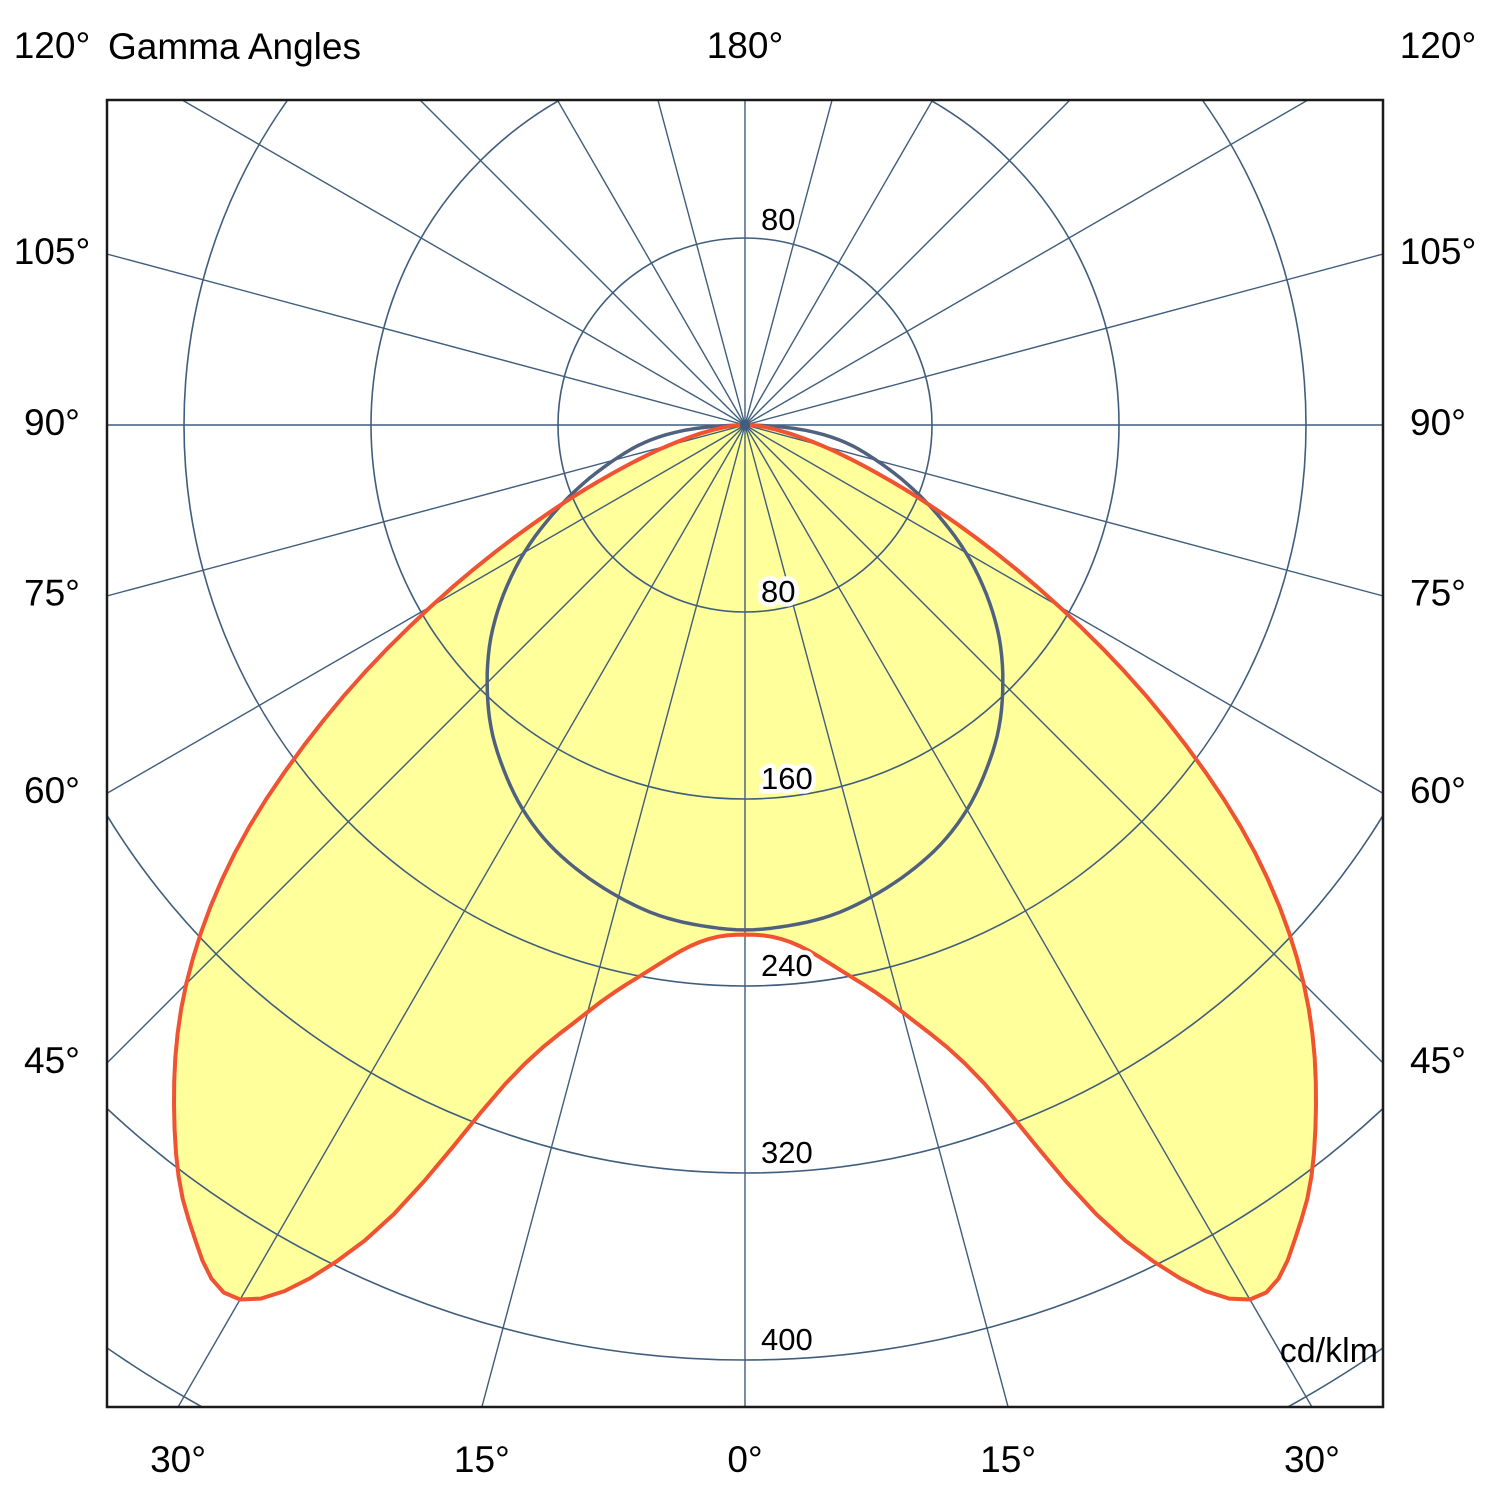  I want to click on radial-unit-label: cd/klm, so click(1328, 1351).